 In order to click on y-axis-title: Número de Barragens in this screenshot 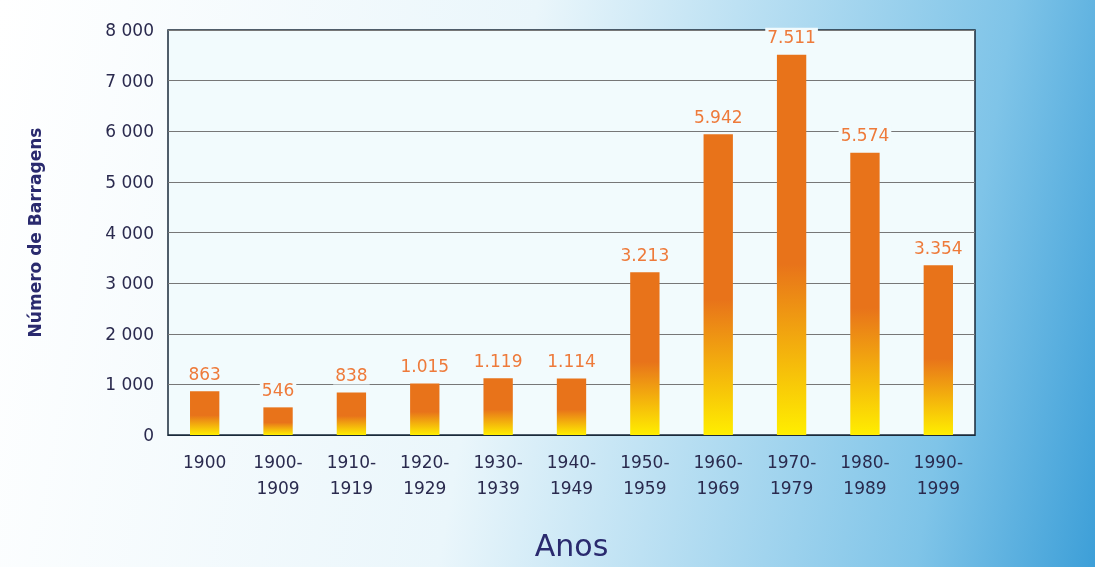, I will do `click(34, 232)`.